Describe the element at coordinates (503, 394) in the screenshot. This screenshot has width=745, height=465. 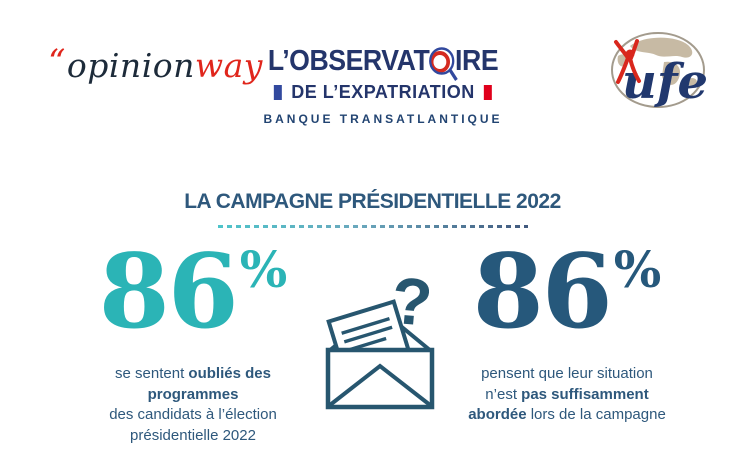
I see `stat-right-line2-regular: n’est` at that location.